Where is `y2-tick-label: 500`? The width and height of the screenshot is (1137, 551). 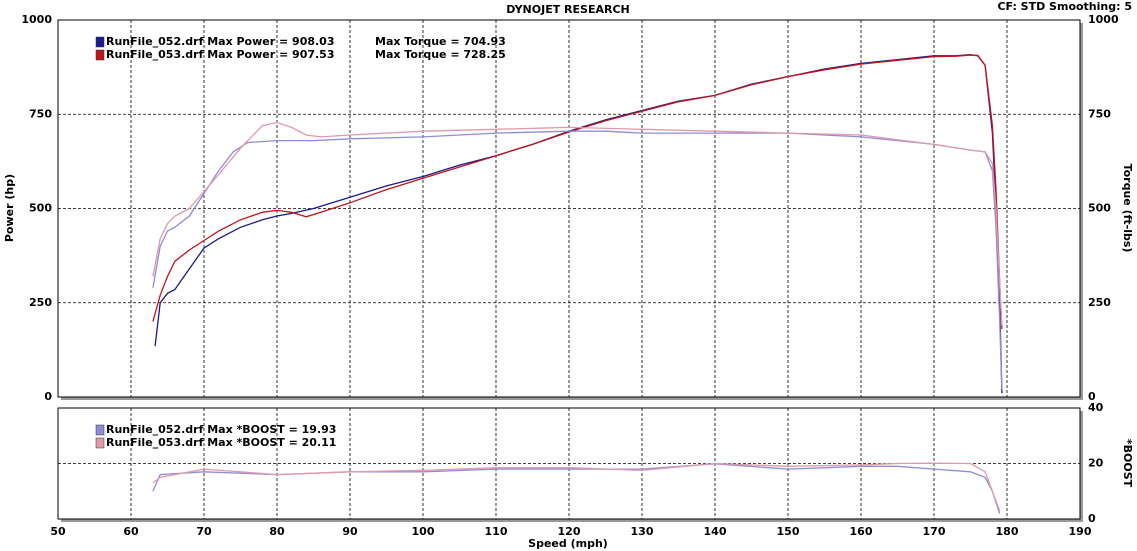
y2-tick-label: 500 is located at coordinates (1099, 208).